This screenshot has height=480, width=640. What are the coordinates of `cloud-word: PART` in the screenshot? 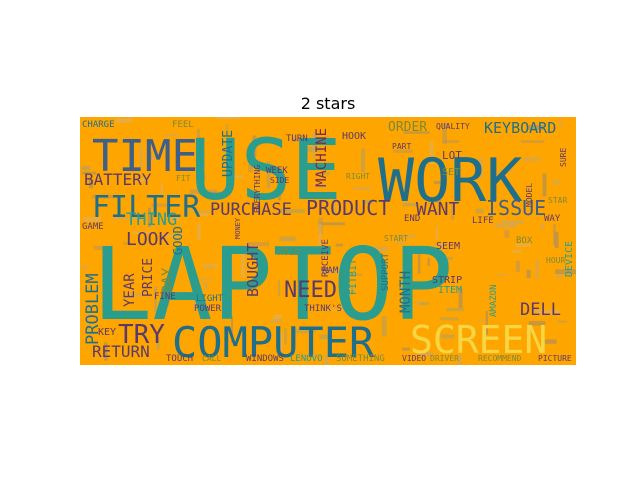 It's located at (401, 146).